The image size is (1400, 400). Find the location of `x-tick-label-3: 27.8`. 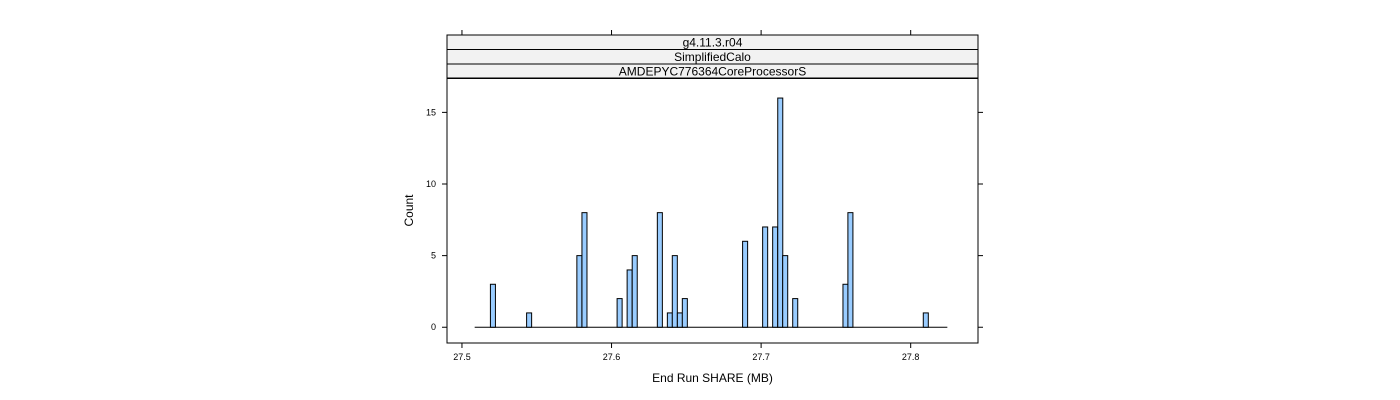

x-tick-label-3: 27.8 is located at coordinates (911, 357).